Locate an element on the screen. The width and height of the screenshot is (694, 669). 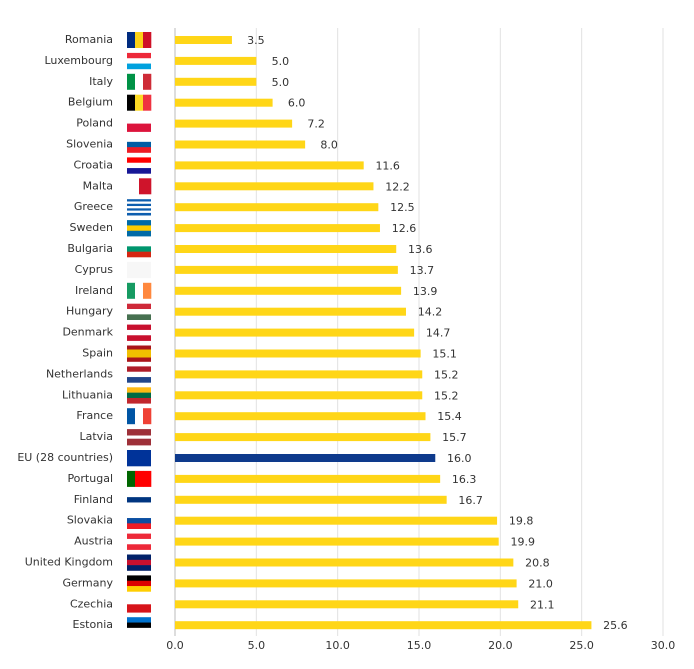
category-label: Portugal is located at coordinates (90, 478).